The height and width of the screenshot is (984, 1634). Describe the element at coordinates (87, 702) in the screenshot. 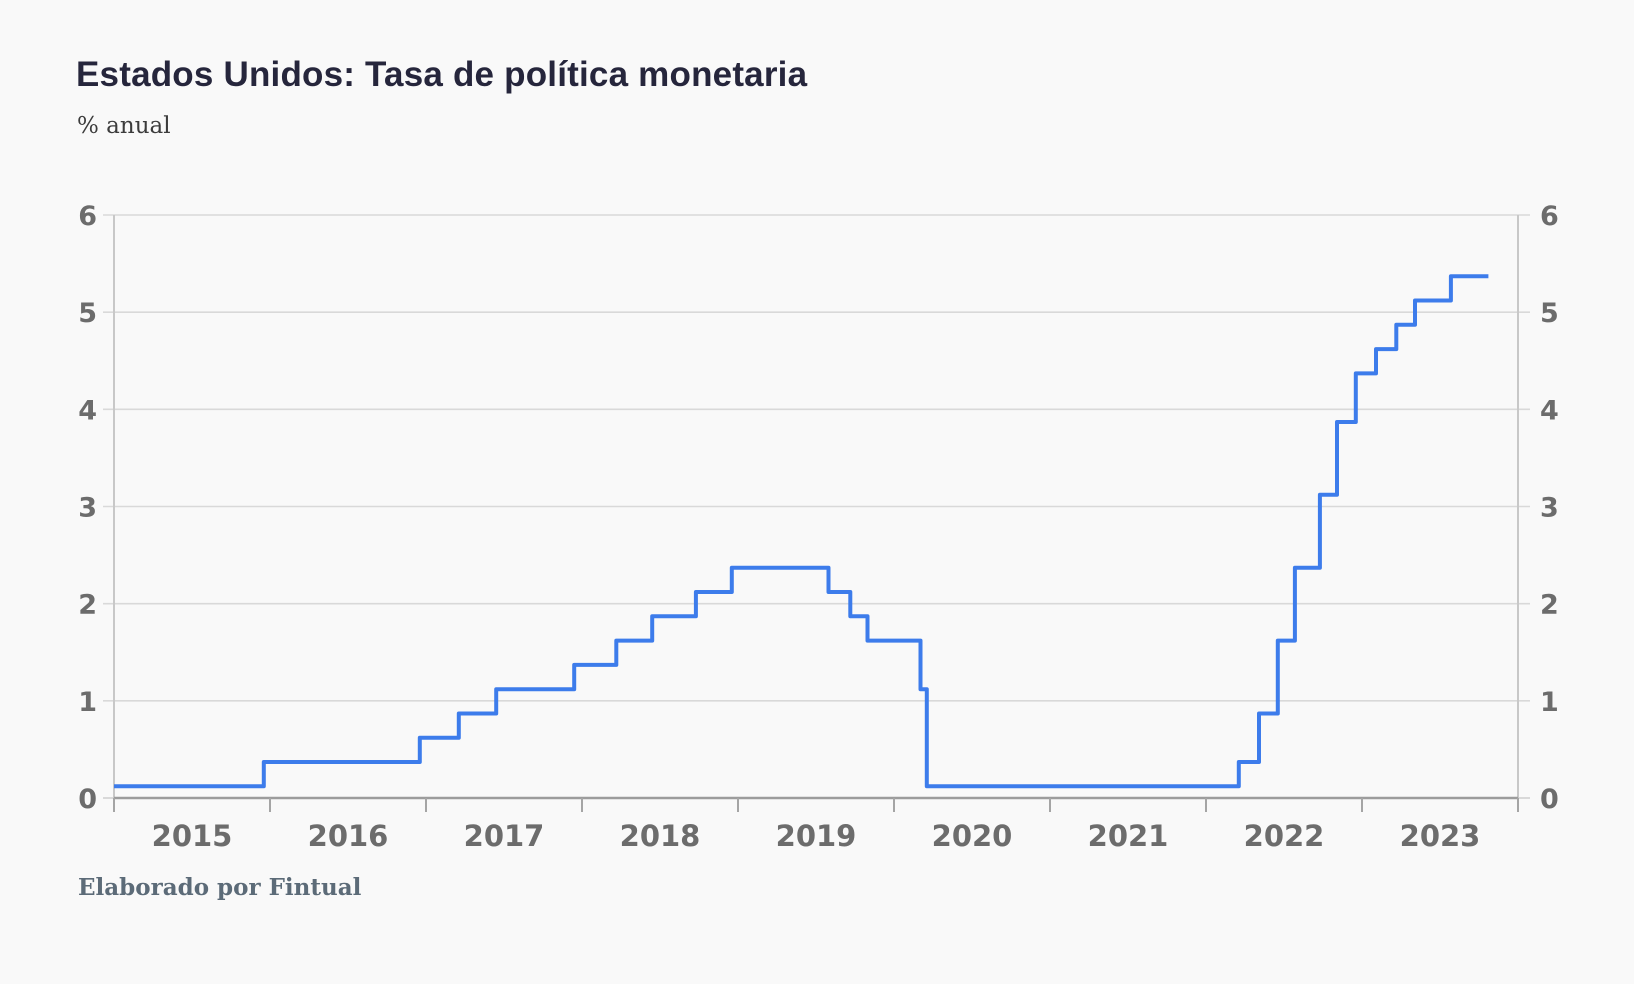

I see `y-tick-label-left: 1` at that location.